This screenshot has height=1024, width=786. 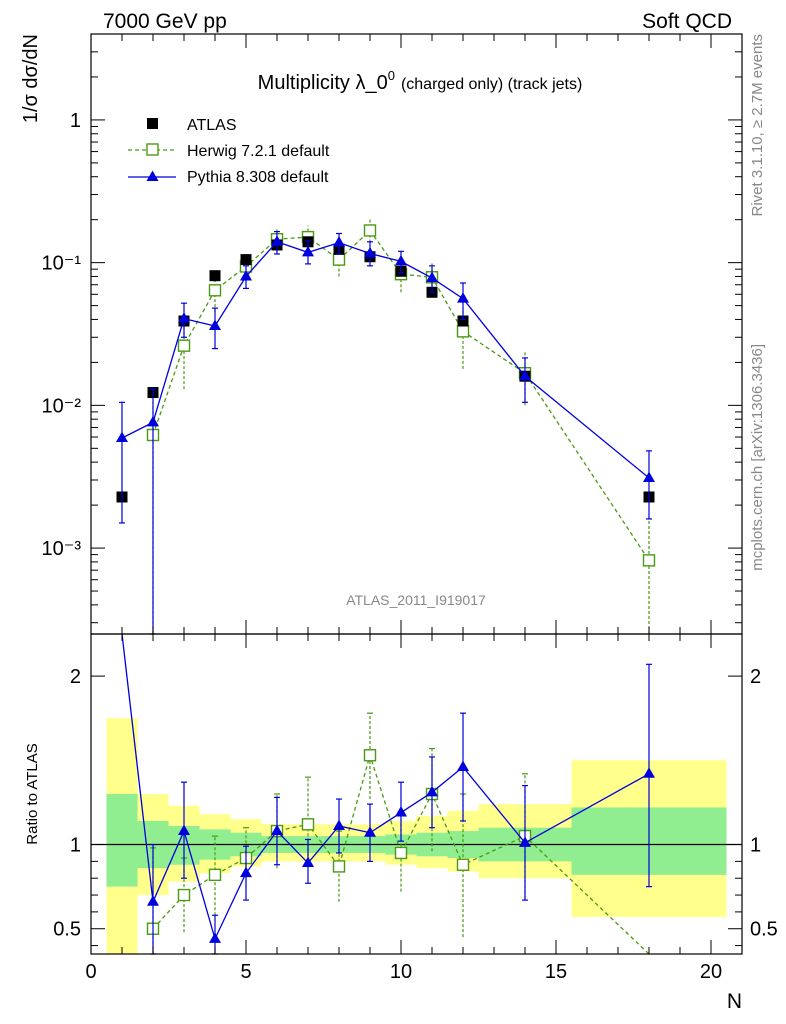 What do you see at coordinates (755, 677) in the screenshot?
I see `ratio-y-tick-label-right: 2` at bounding box center [755, 677].